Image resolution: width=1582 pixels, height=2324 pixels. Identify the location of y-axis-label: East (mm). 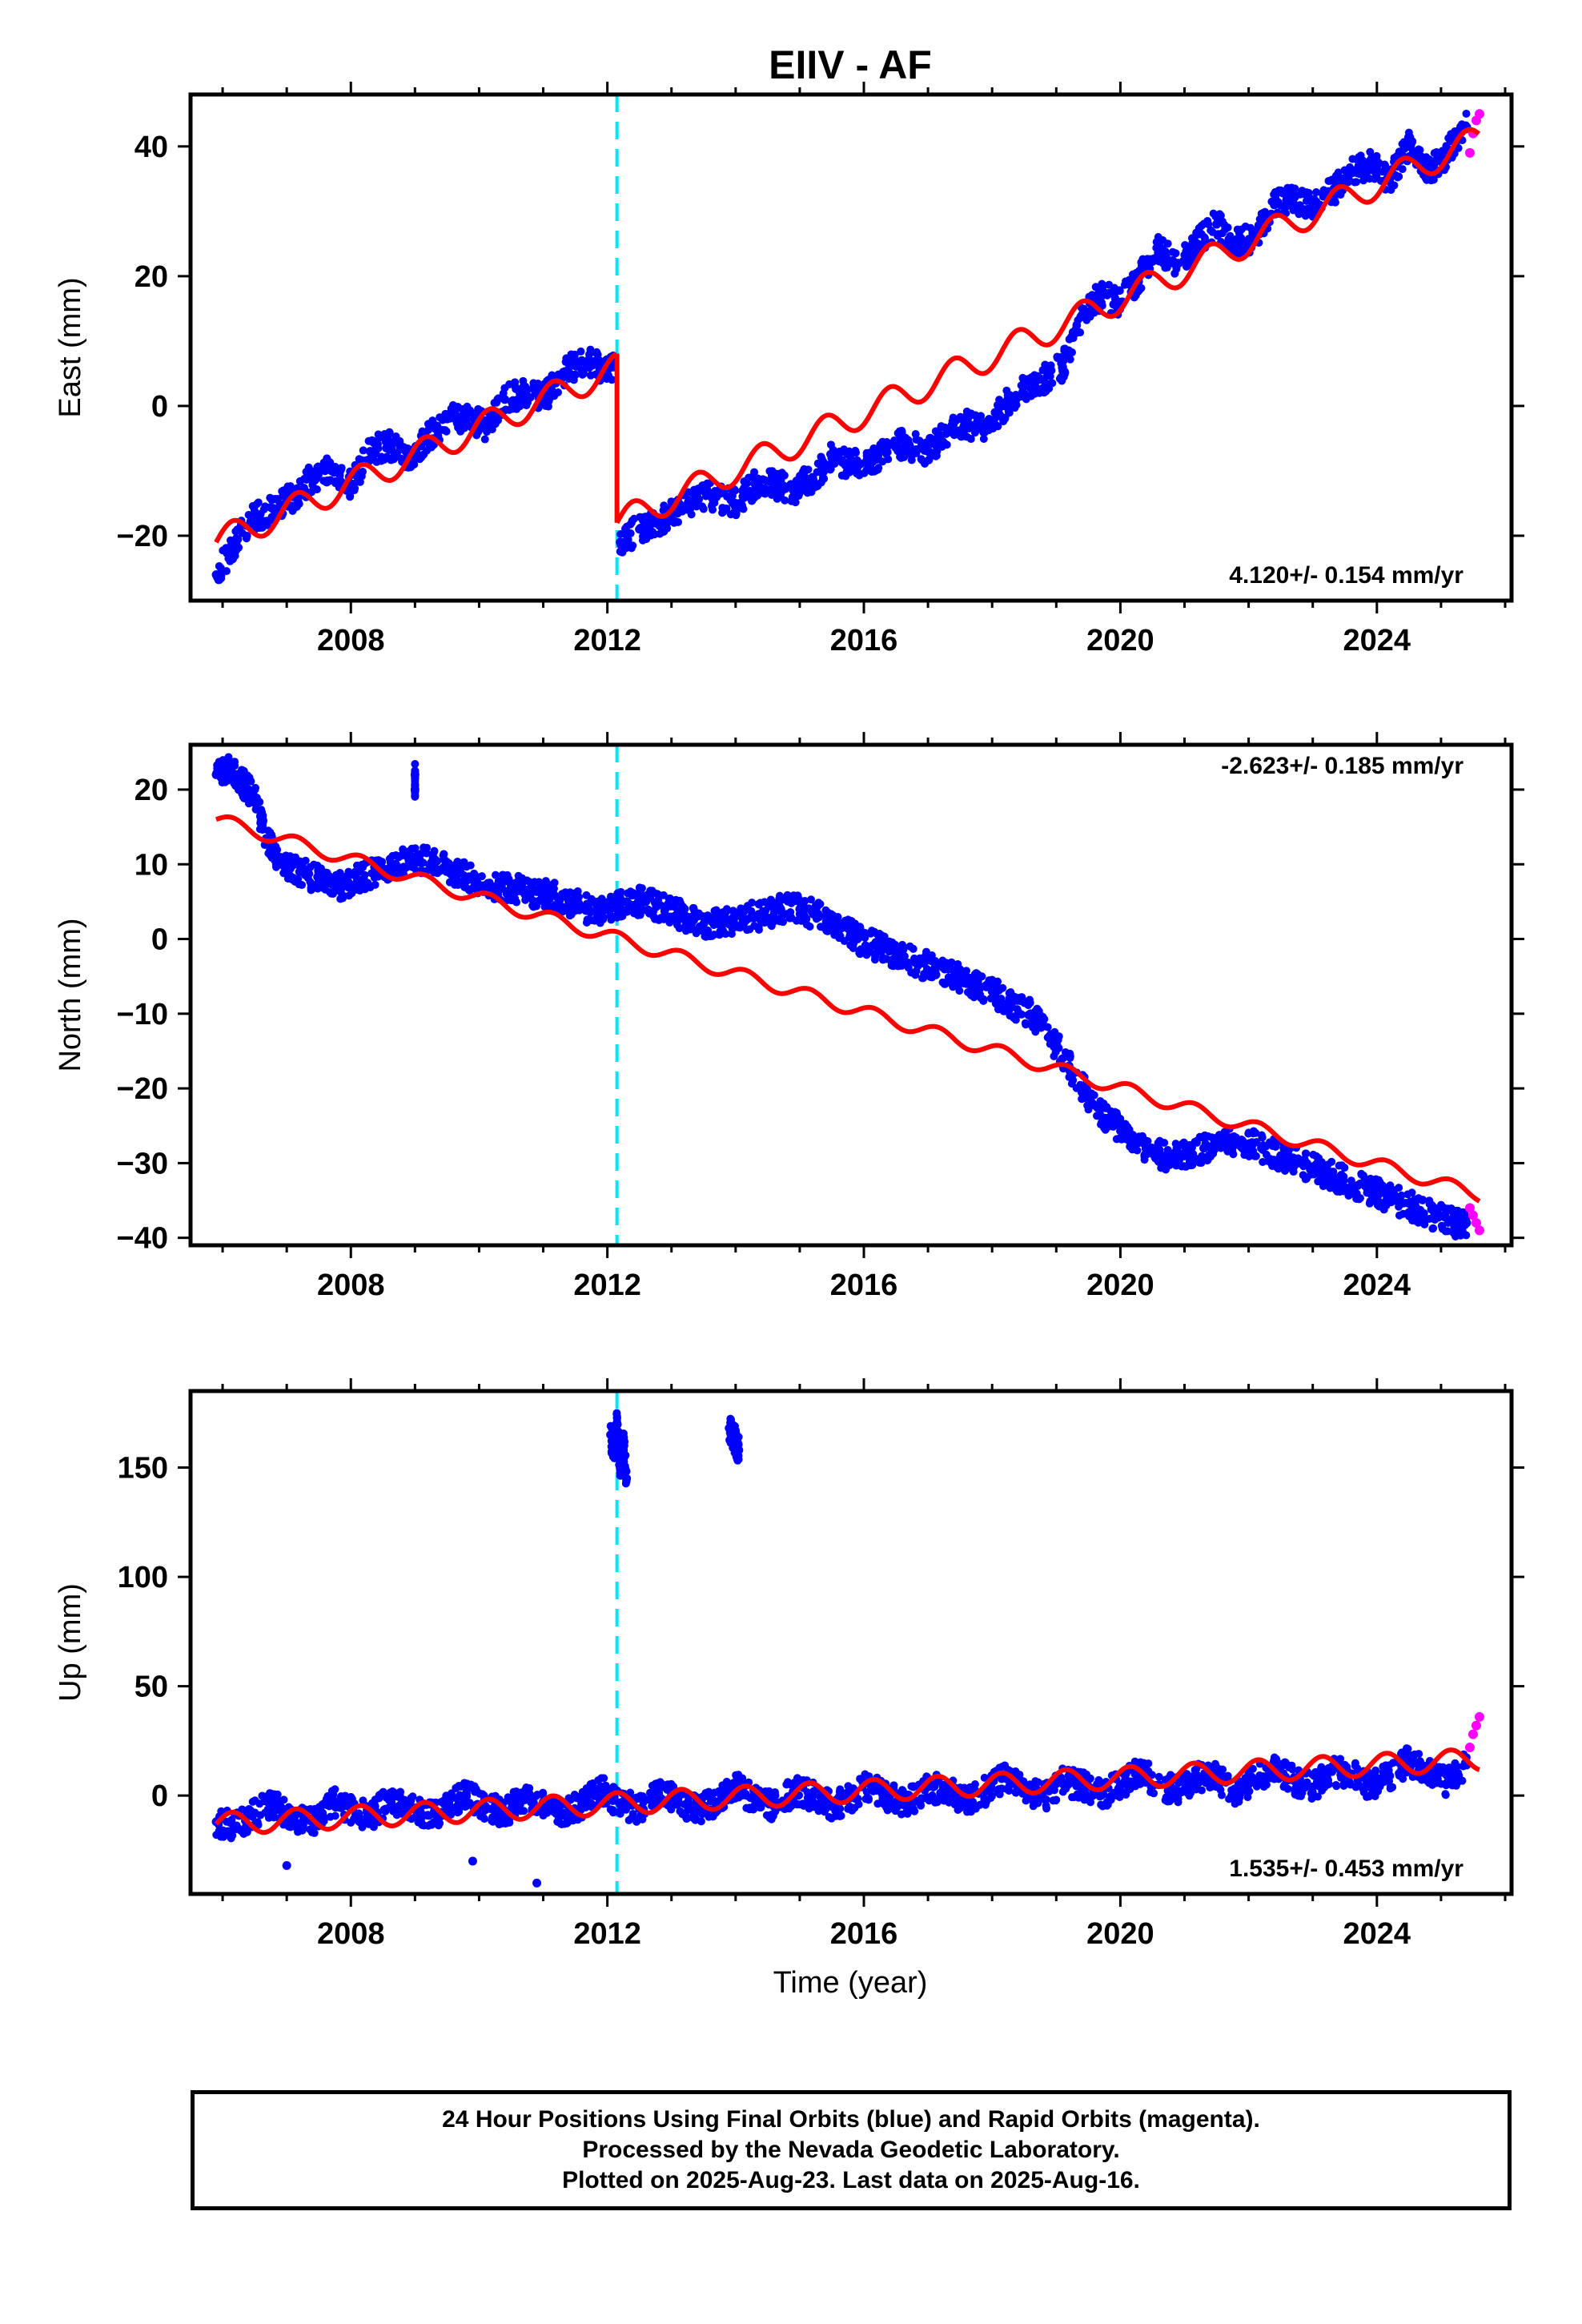
(70, 347).